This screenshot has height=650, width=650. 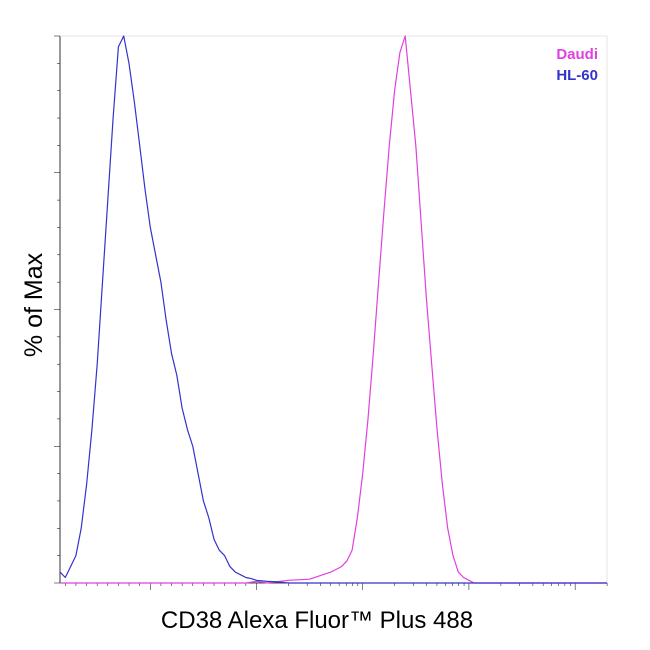 What do you see at coordinates (577, 54) in the screenshot?
I see `legend-label-daudi: Daudi` at bounding box center [577, 54].